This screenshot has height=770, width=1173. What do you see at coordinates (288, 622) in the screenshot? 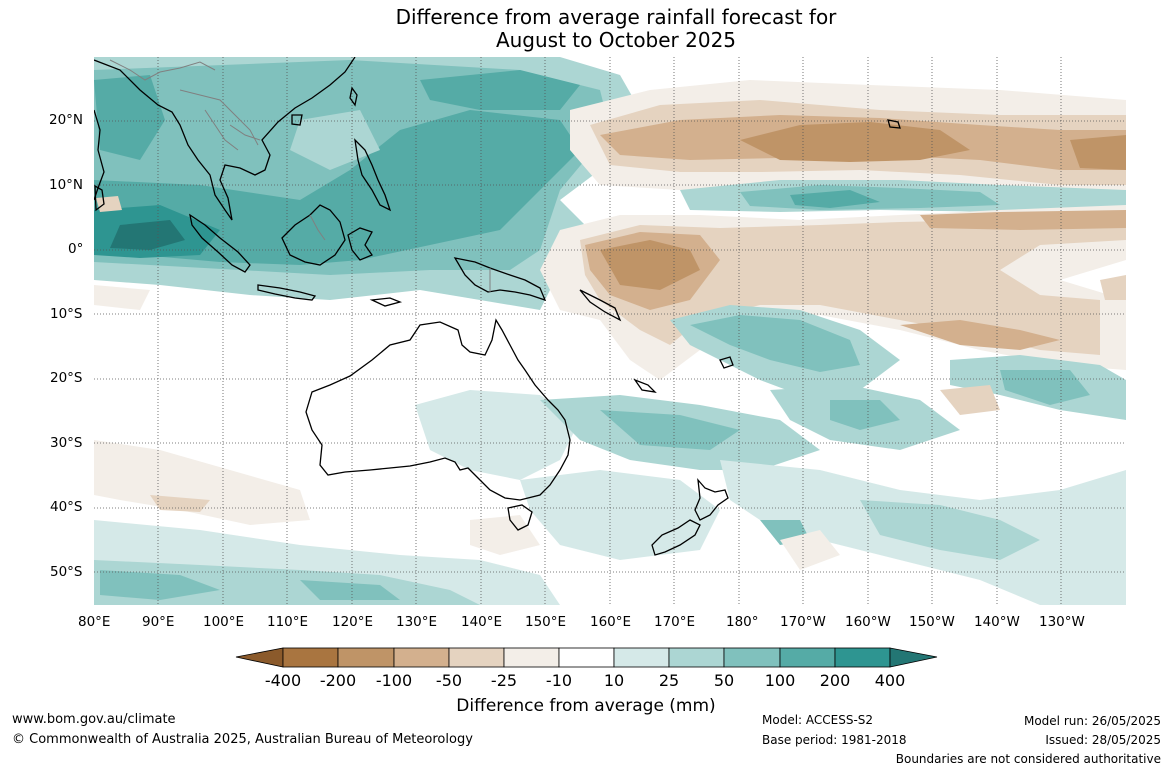
I see `lon-label: 110°E` at bounding box center [288, 622].